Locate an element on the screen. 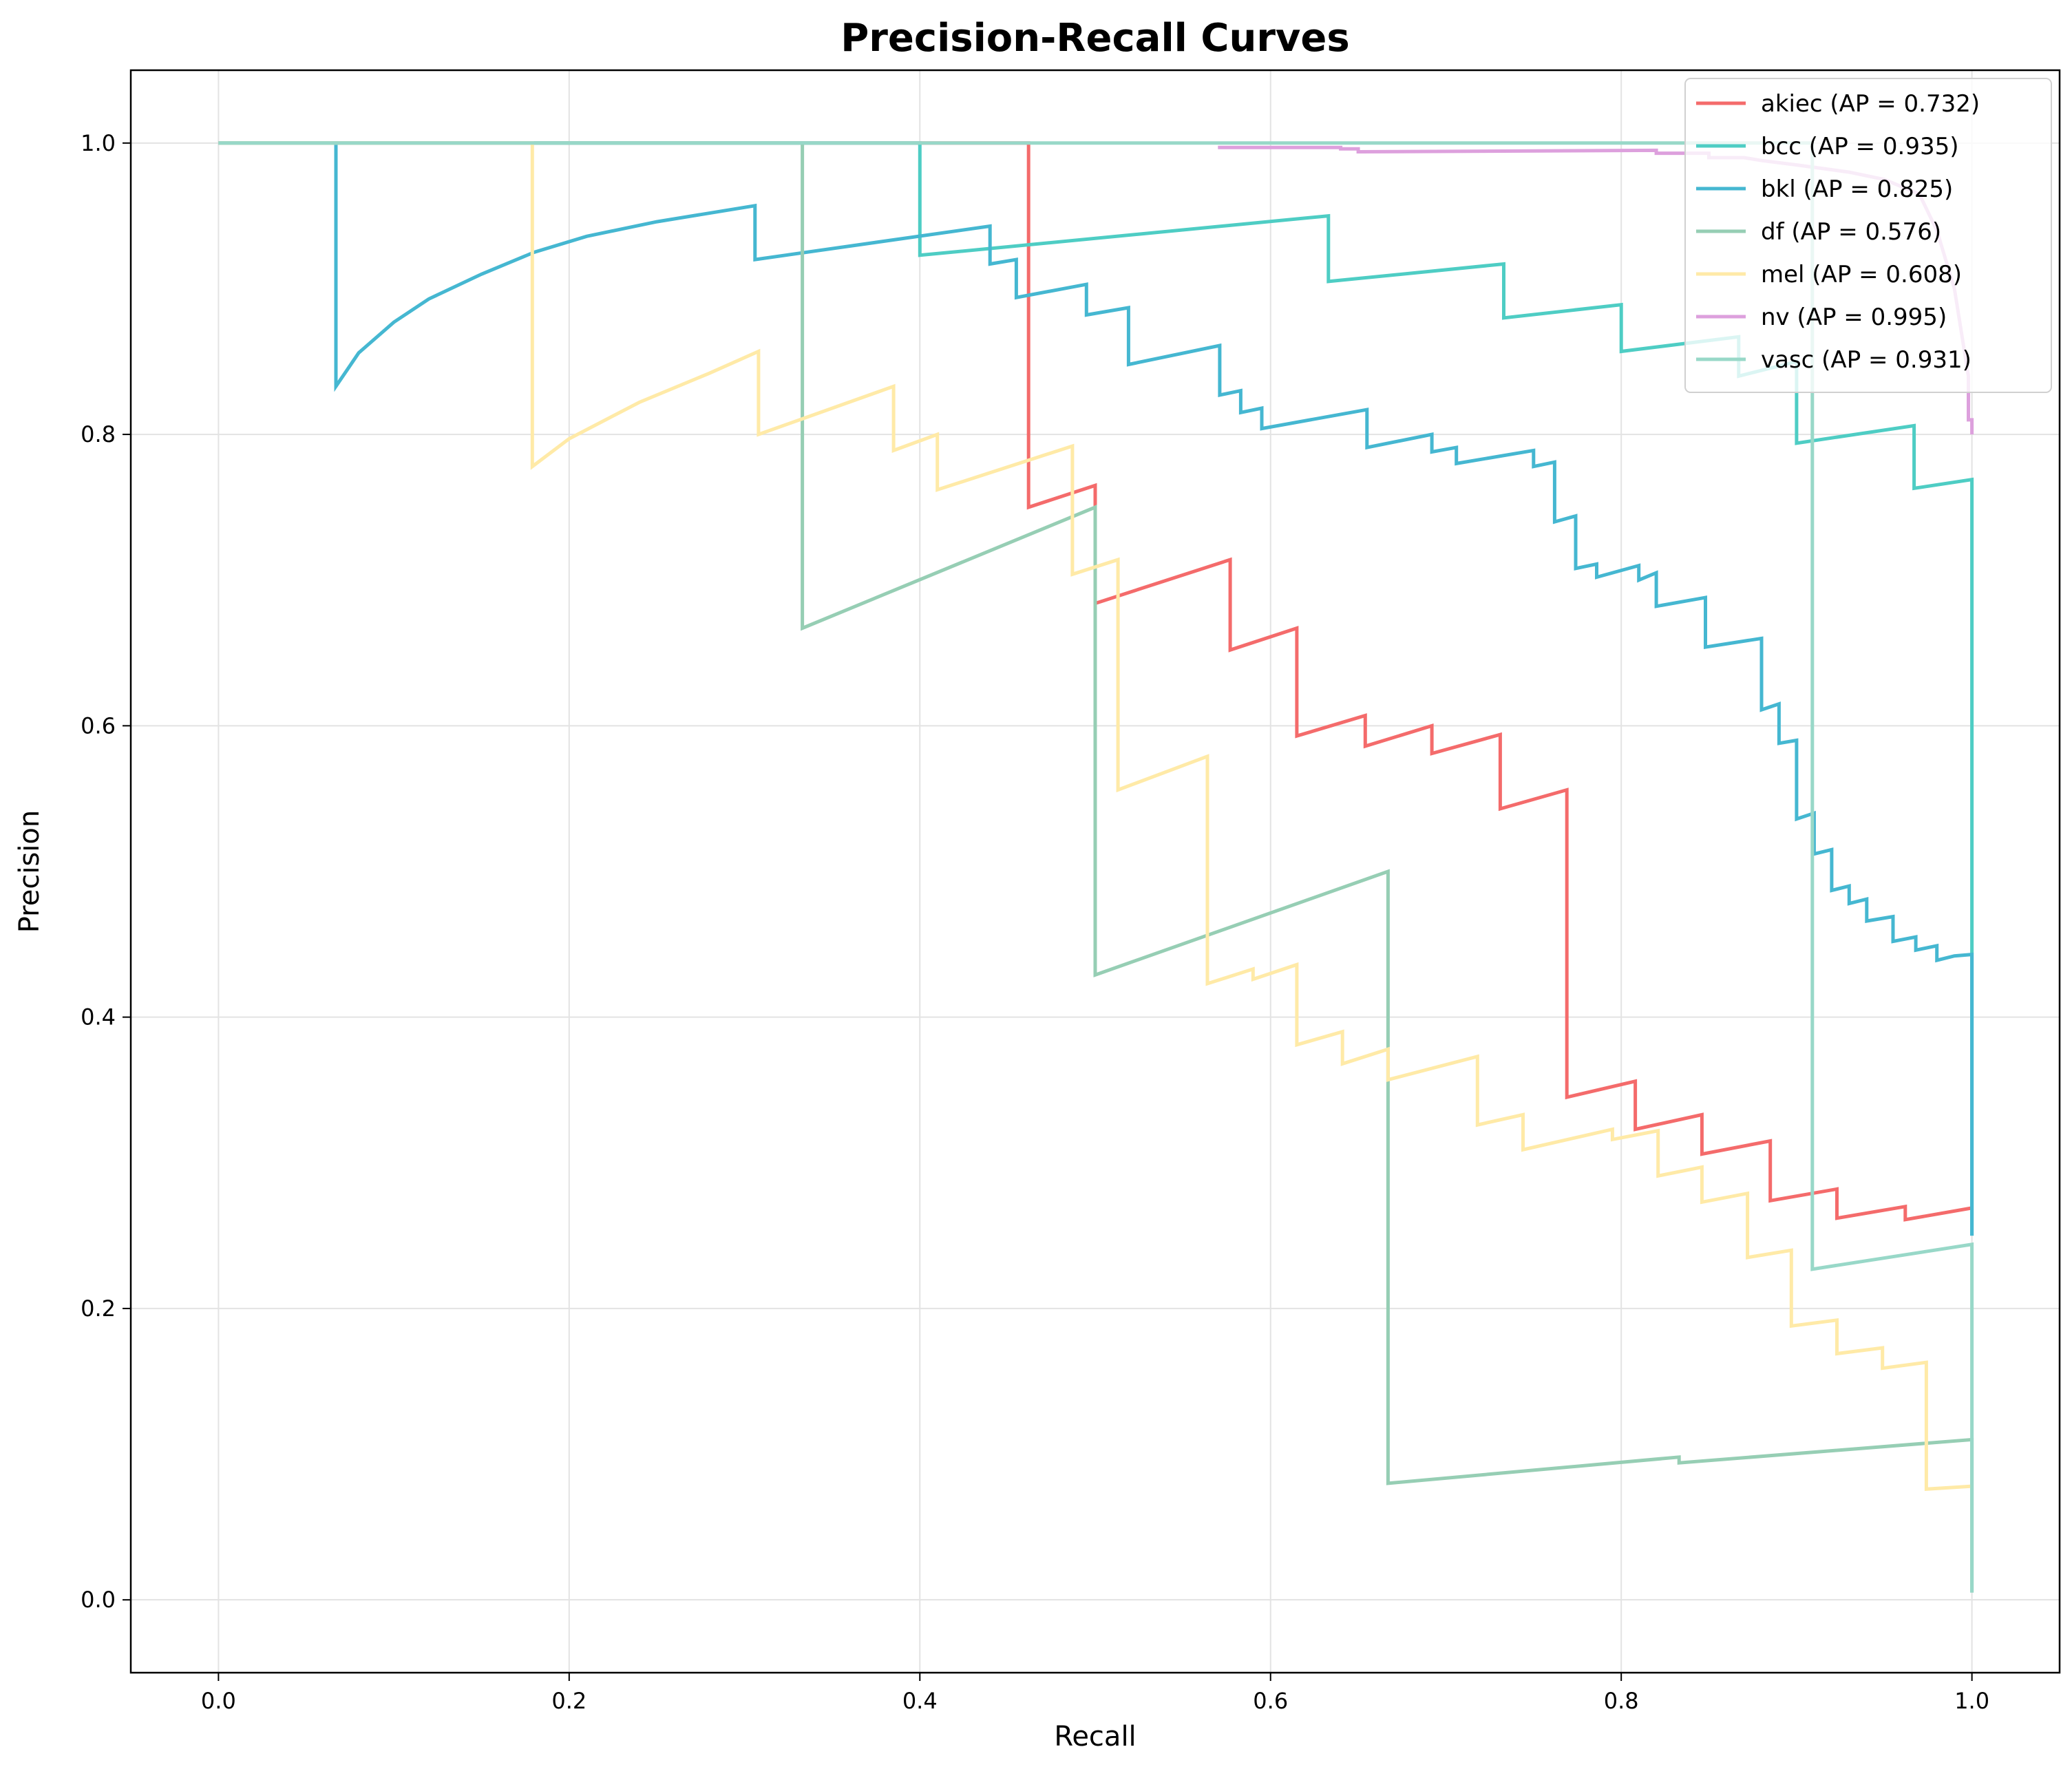  legend-entry: bkl (AP = 0.825) is located at coordinates (1857, 189).